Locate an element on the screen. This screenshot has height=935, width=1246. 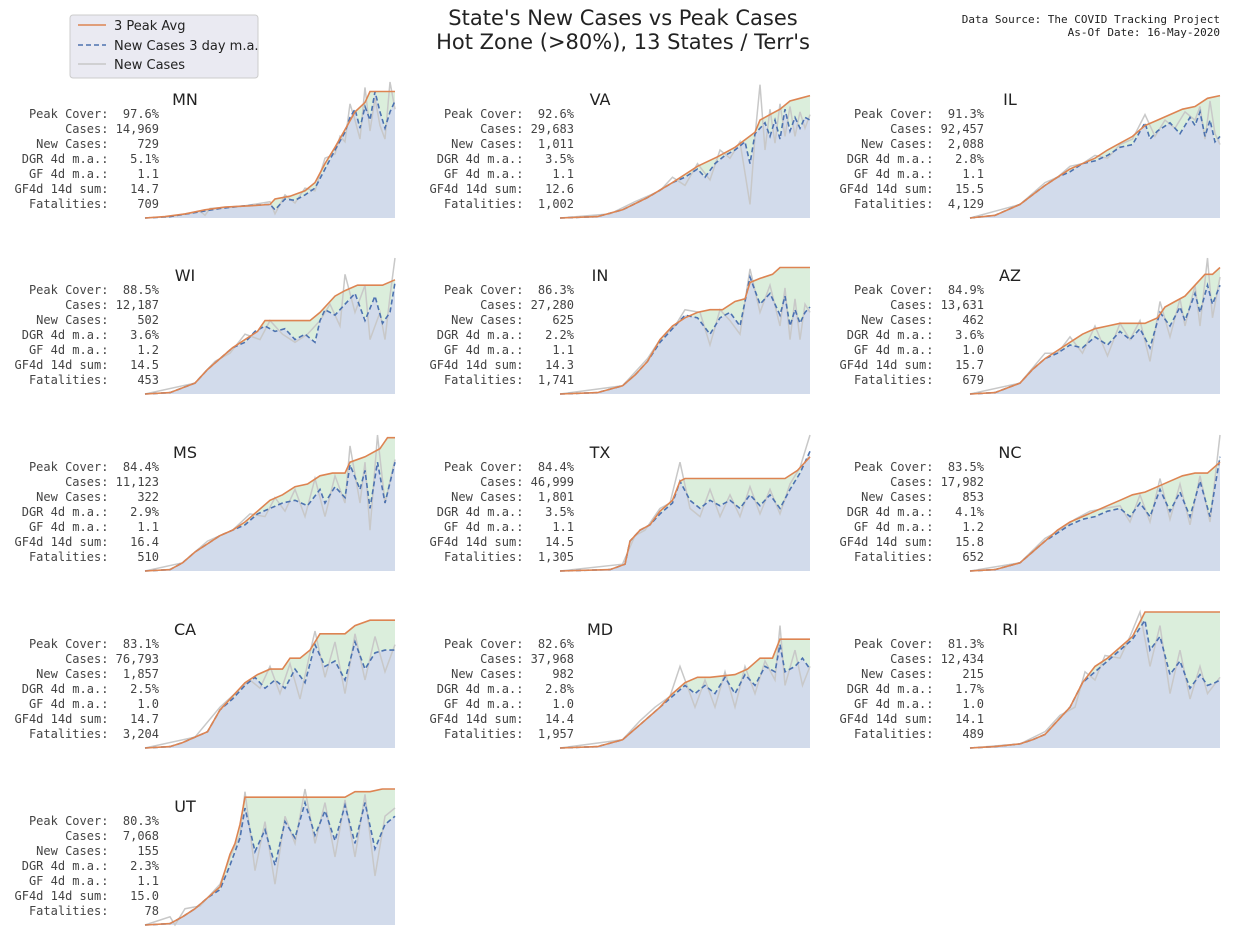
stat-line: GF4d 14d sum: 12.6 is located at coordinates (502, 189).